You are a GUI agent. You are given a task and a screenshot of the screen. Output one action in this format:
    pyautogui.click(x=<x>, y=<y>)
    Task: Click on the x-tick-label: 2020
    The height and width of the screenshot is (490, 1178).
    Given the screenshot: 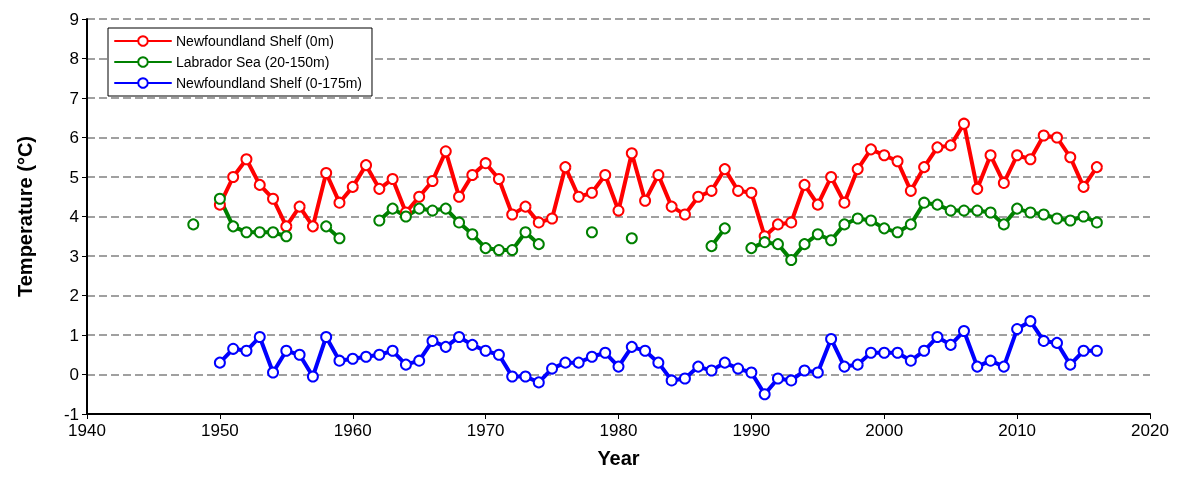 What is the action you would take?
    pyautogui.click(x=1150, y=430)
    